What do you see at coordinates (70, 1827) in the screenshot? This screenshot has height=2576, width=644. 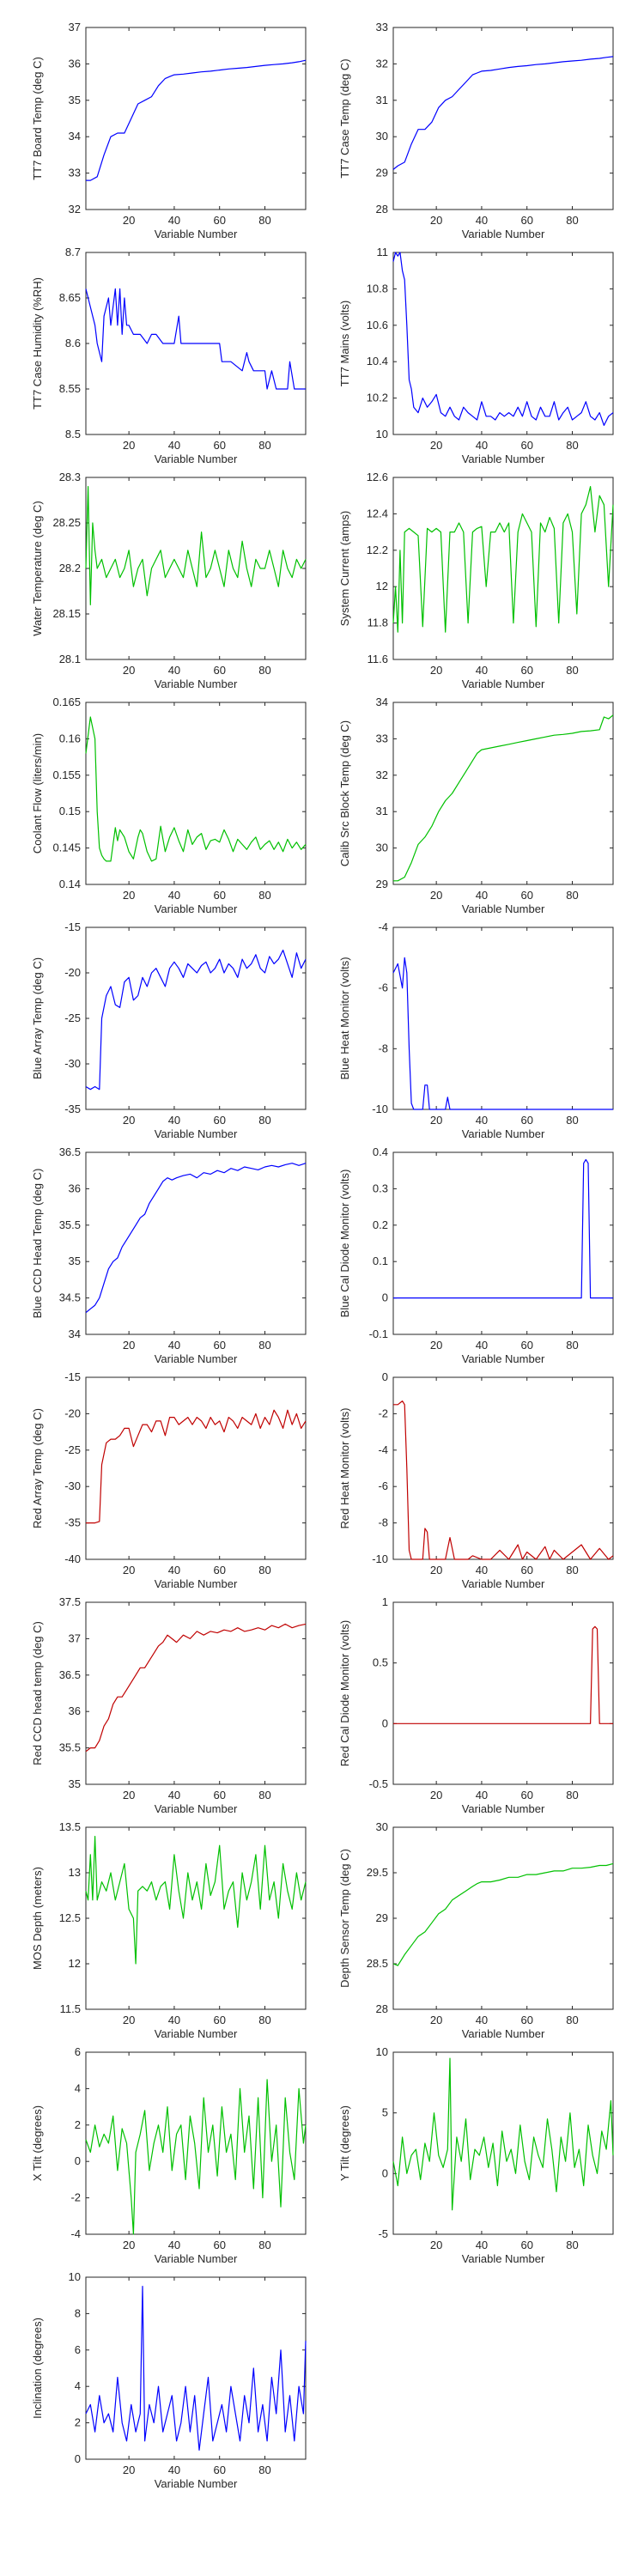 I see `y-tick-label: 13.5` at bounding box center [70, 1827].